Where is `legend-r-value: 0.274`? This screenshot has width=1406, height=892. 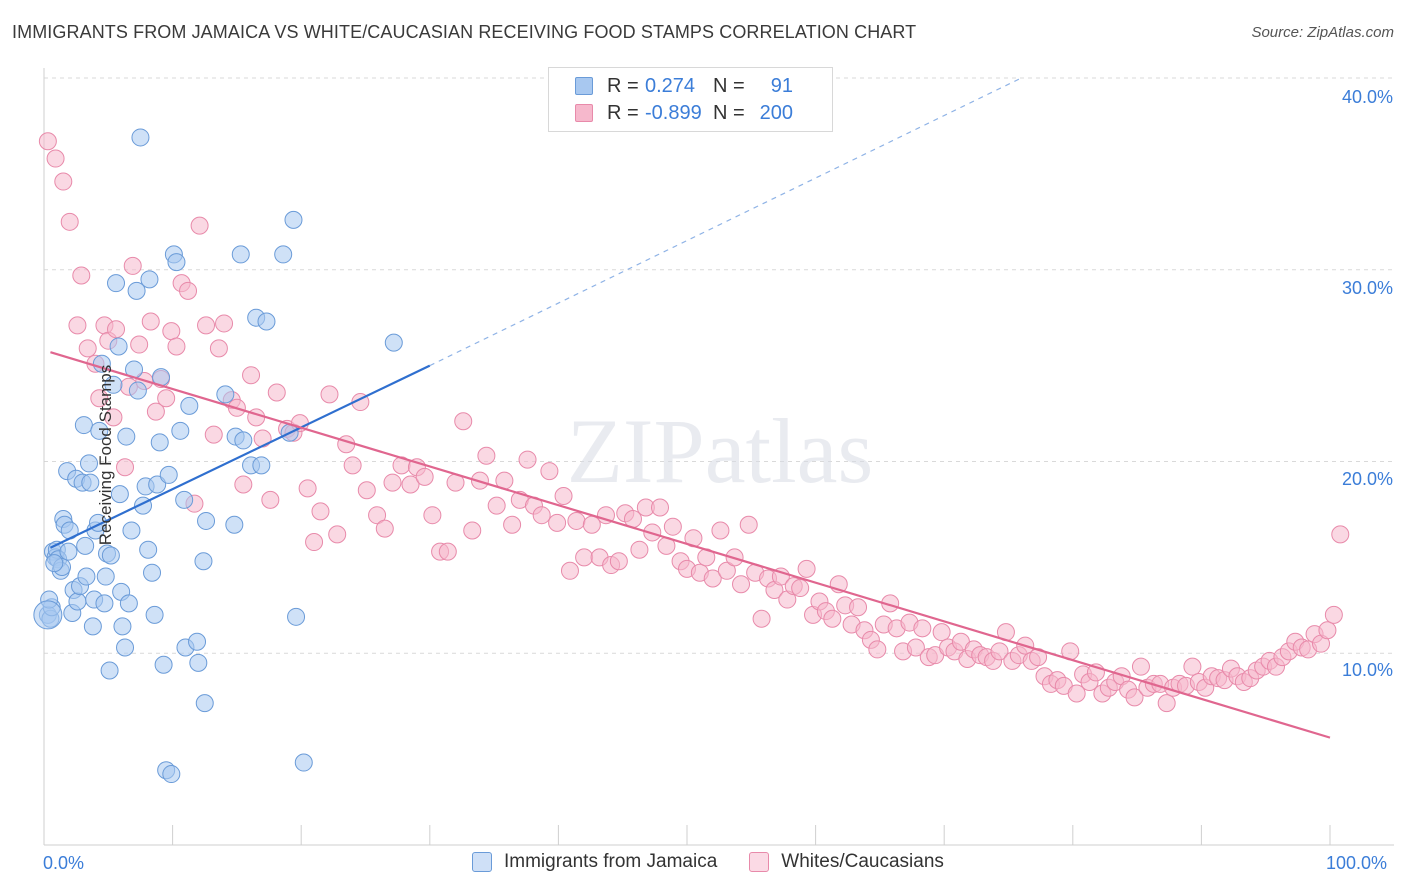
legend-r-value: 0.274 is located at coordinates (670, 85).